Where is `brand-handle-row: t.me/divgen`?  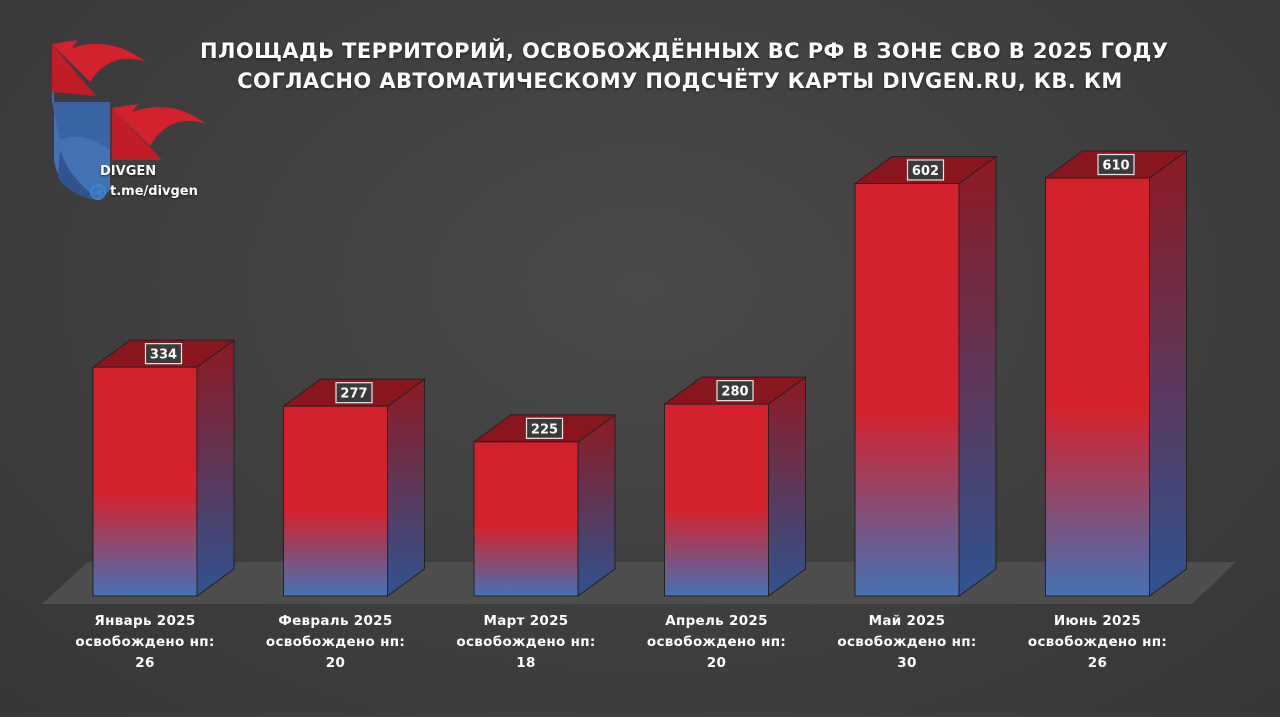 brand-handle-row: t.me/divgen is located at coordinates (144, 192).